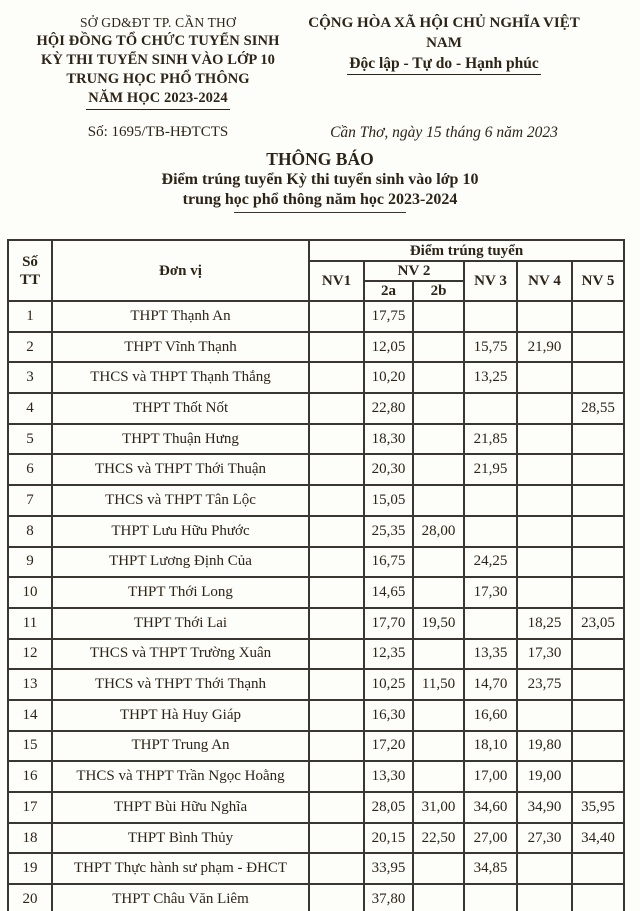 The image size is (640, 911). I want to click on cell-unit: THCS và THPT Thới Thuận, so click(180, 470).